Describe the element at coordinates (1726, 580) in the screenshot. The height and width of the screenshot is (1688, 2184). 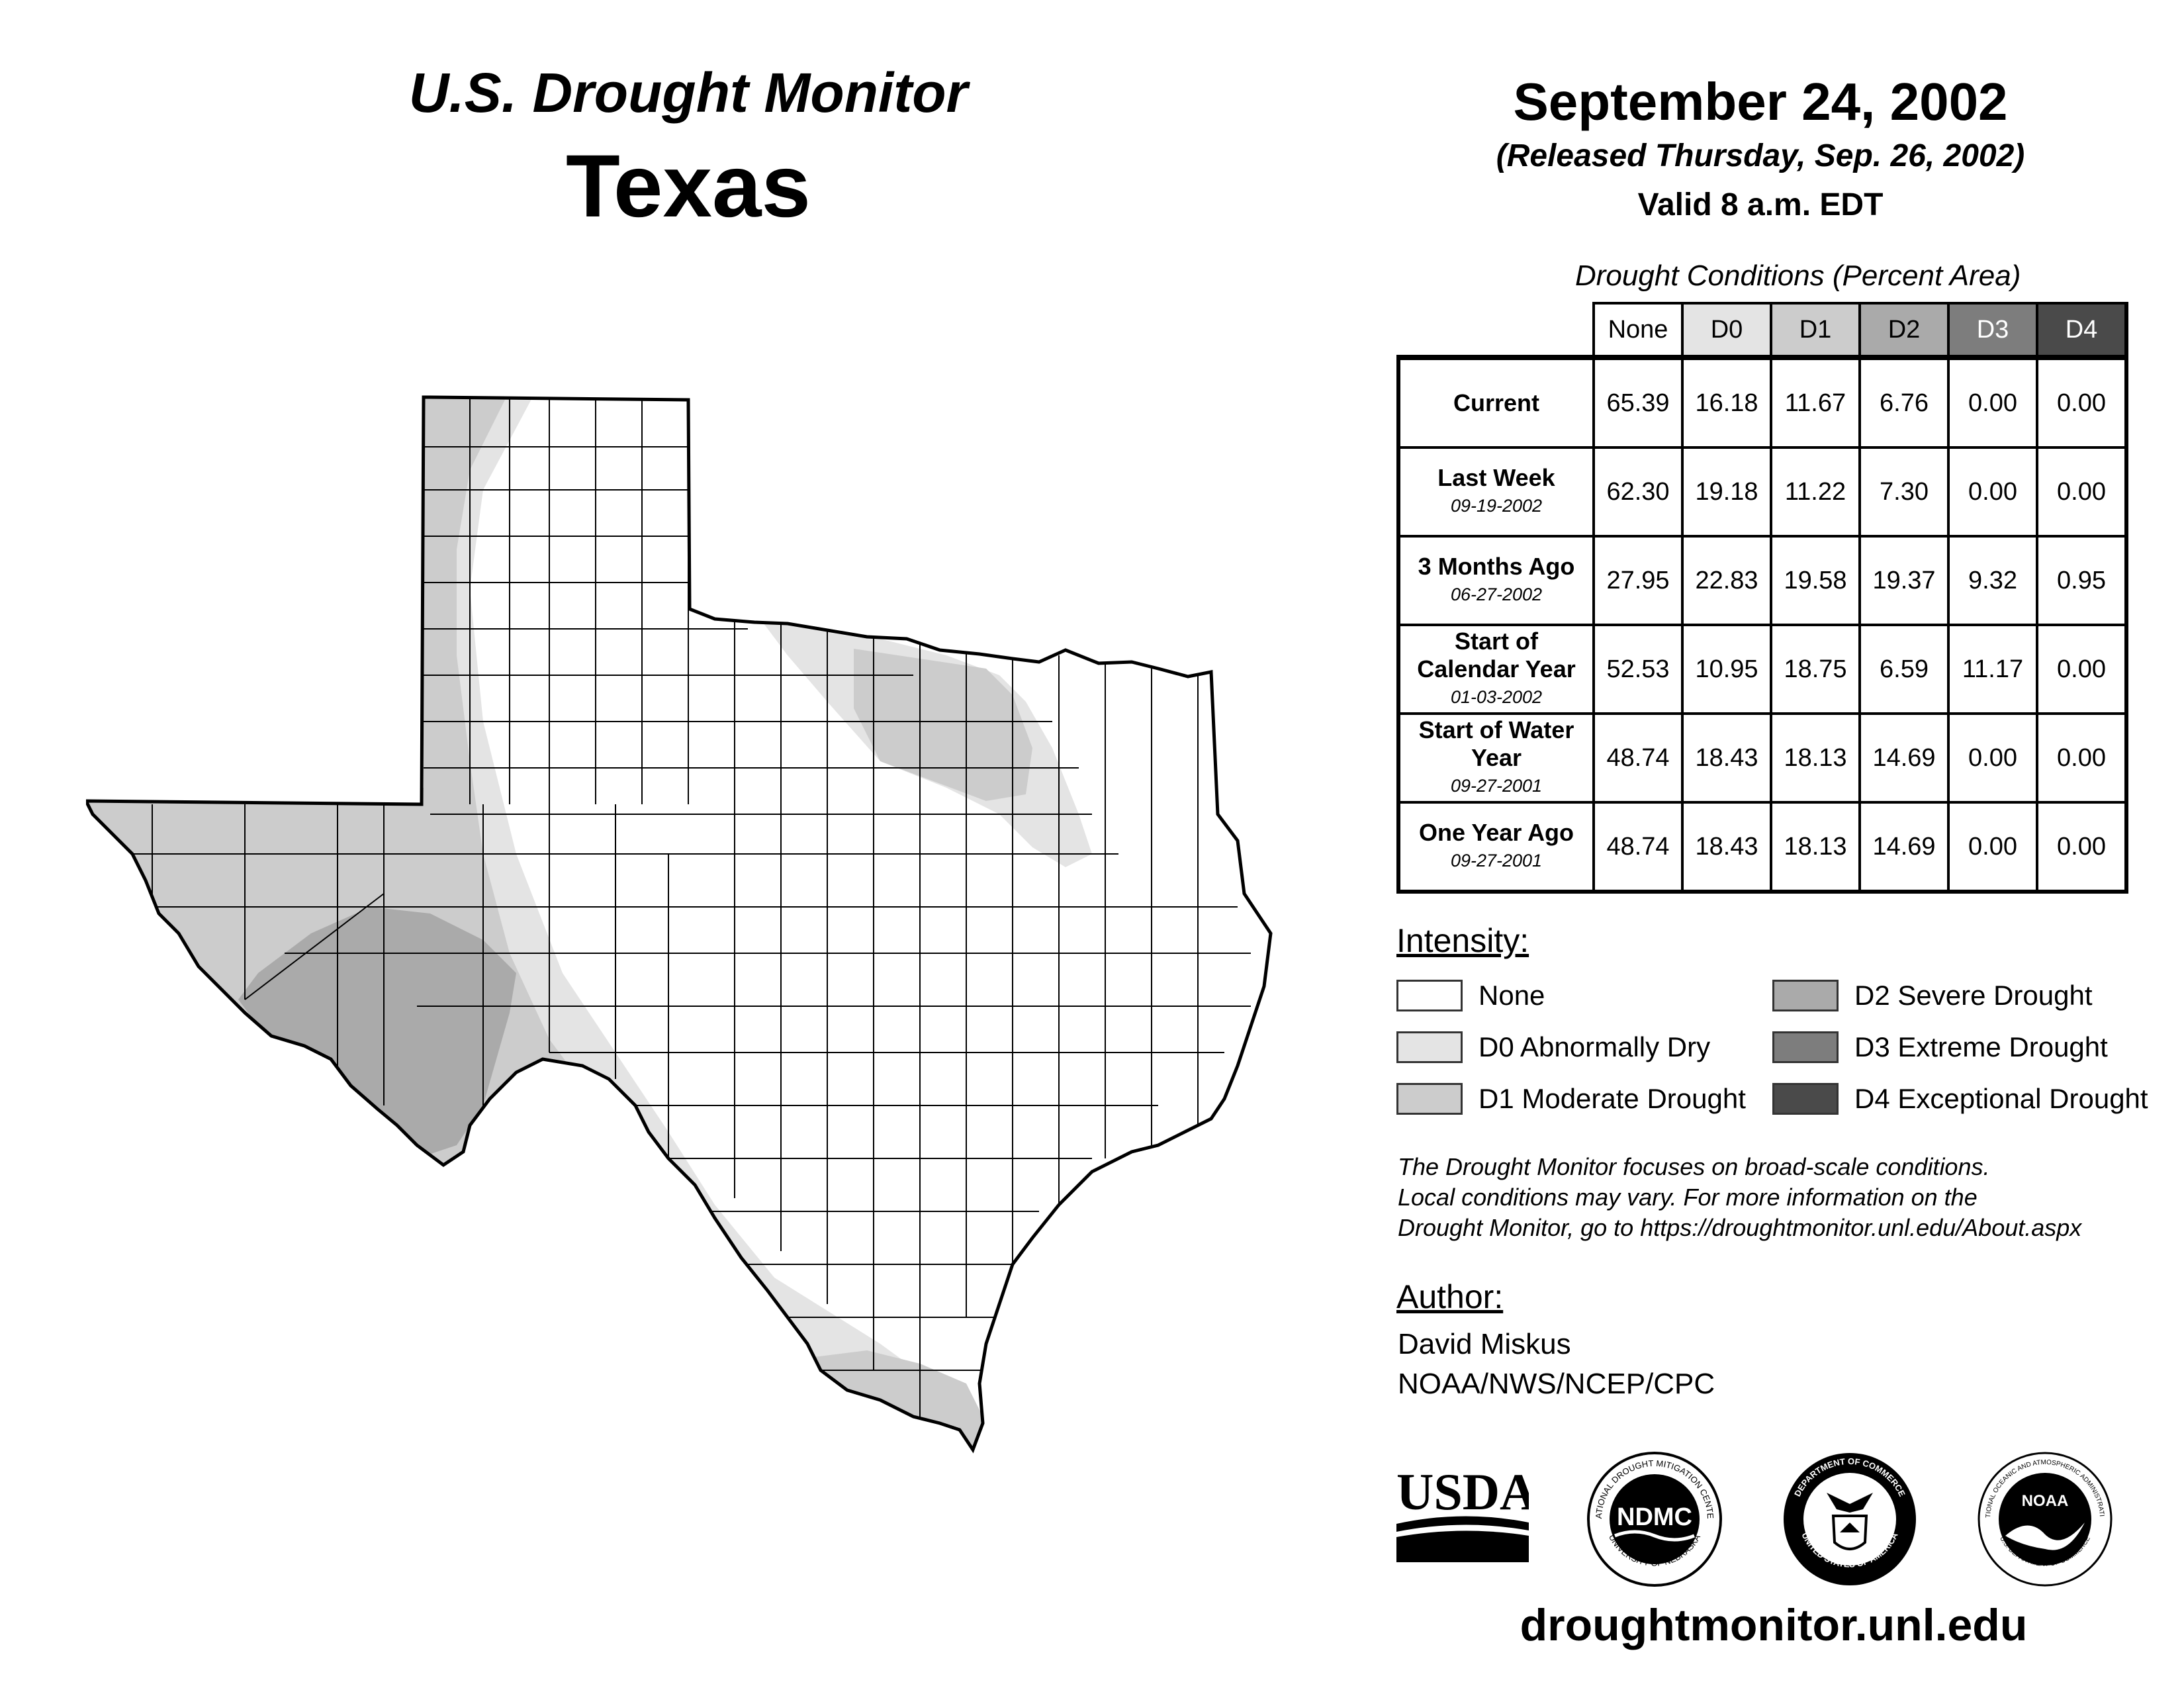
I see `table-cell: 22.83` at that location.